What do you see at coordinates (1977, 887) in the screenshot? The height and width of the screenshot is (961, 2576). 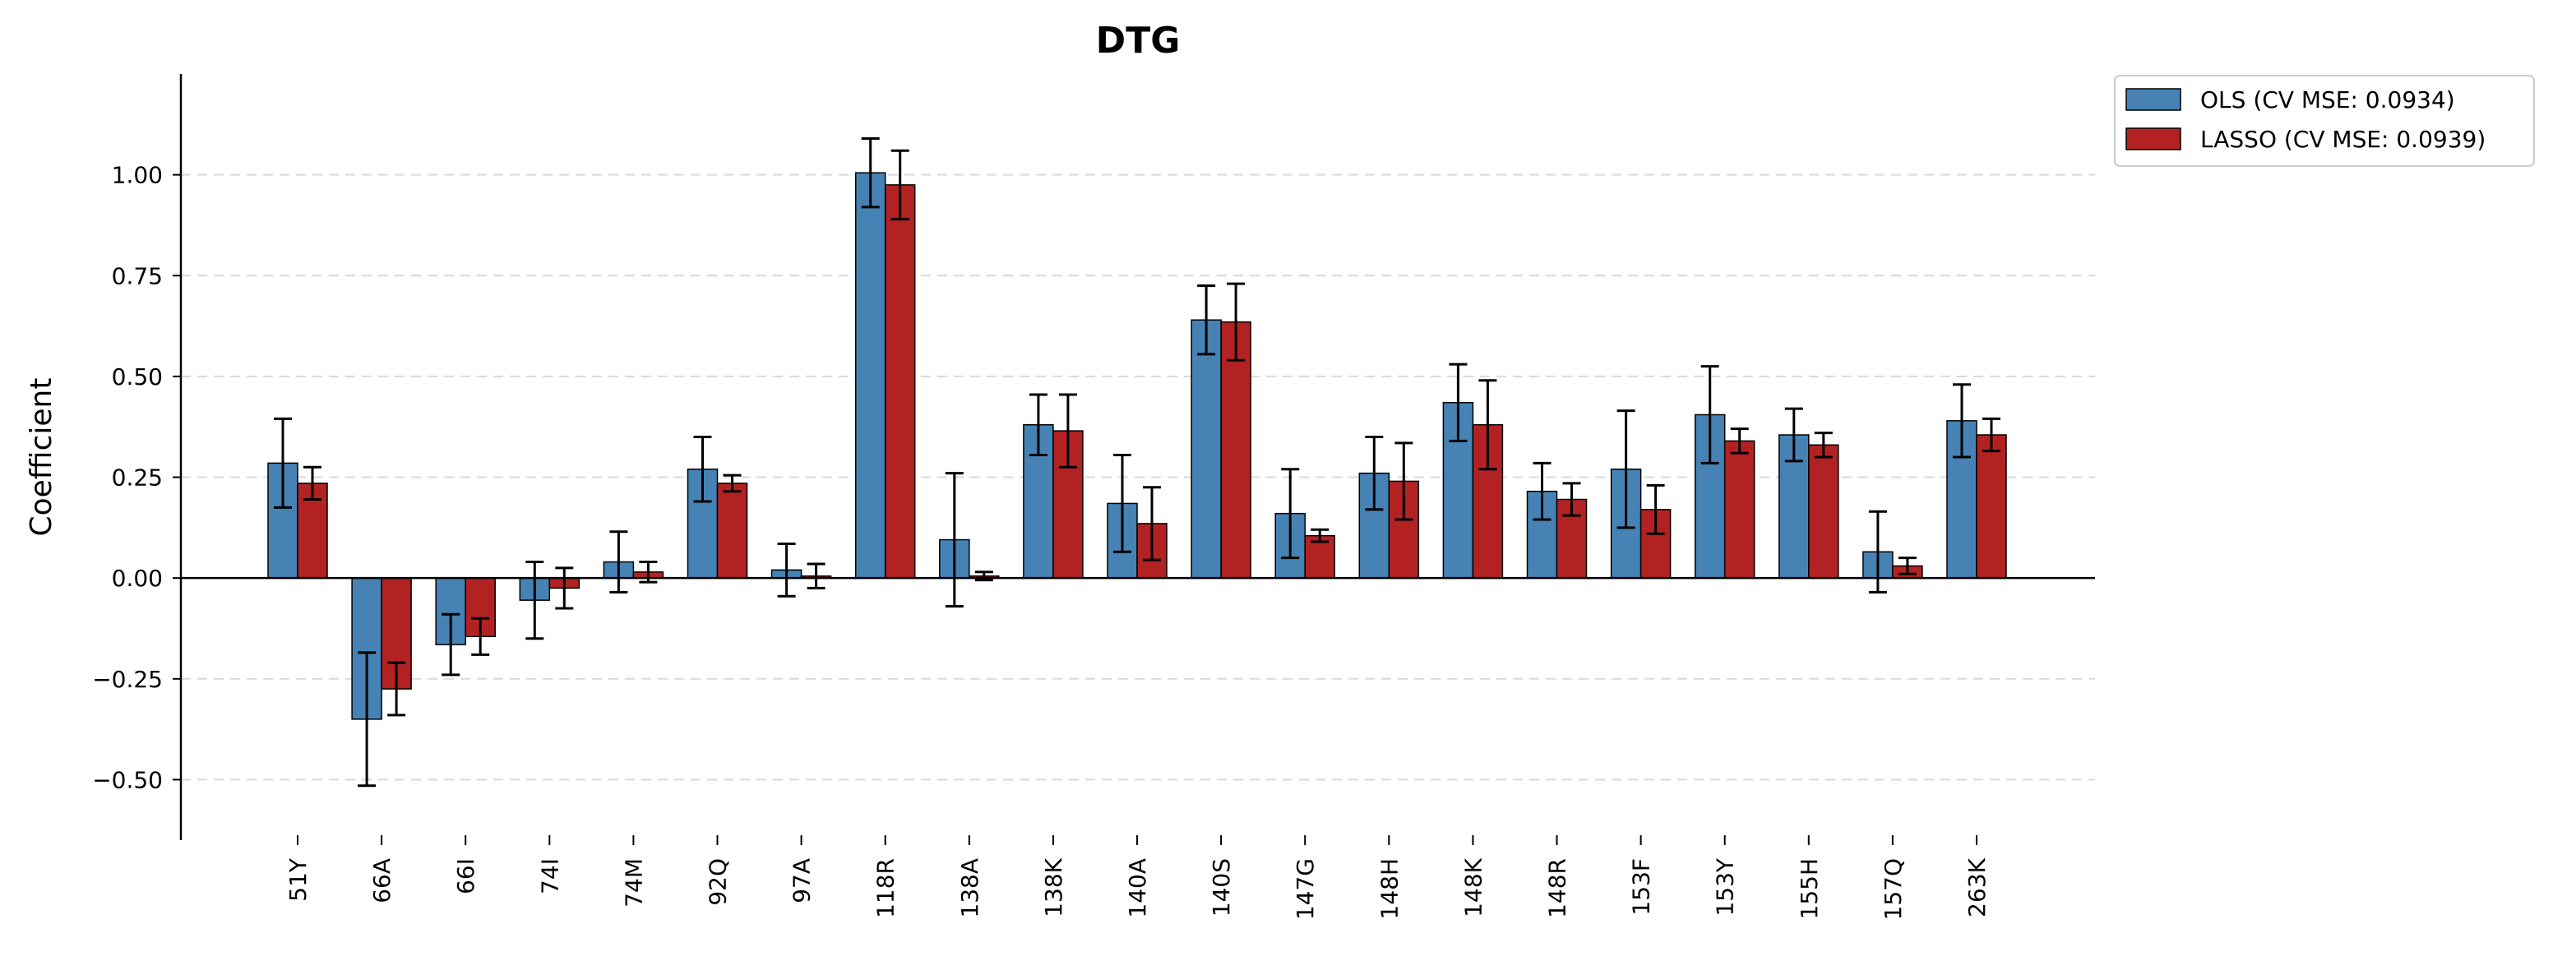 I see `x-tick-label-263K: 263K` at bounding box center [1977, 887].